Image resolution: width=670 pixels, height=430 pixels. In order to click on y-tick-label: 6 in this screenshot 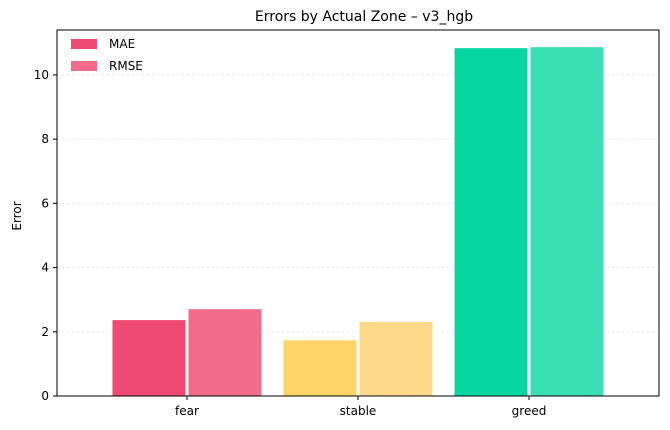, I will do `click(45, 203)`.